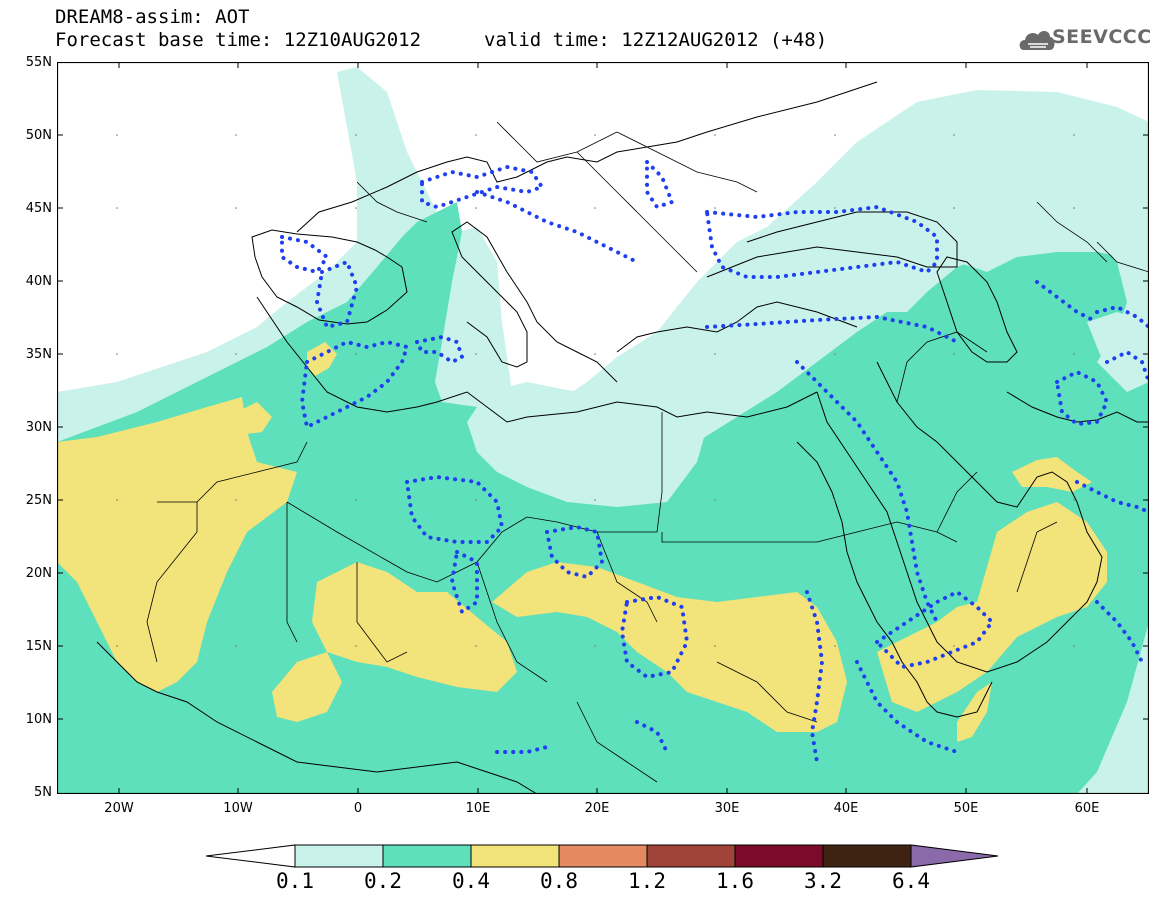  What do you see at coordinates (38, 62) in the screenshot?
I see `lat-label-55n: 55N` at bounding box center [38, 62].